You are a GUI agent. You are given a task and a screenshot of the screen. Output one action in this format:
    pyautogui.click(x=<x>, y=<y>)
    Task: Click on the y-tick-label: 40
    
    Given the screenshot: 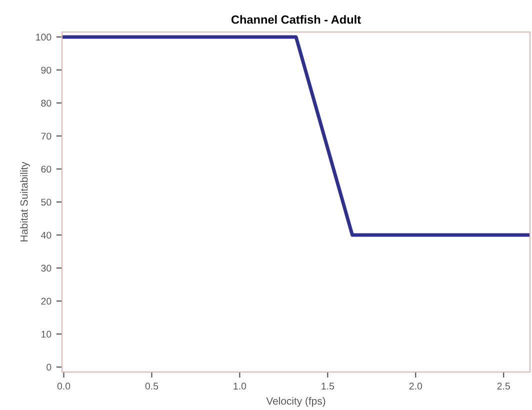 What is the action you would take?
    pyautogui.click(x=46, y=235)
    